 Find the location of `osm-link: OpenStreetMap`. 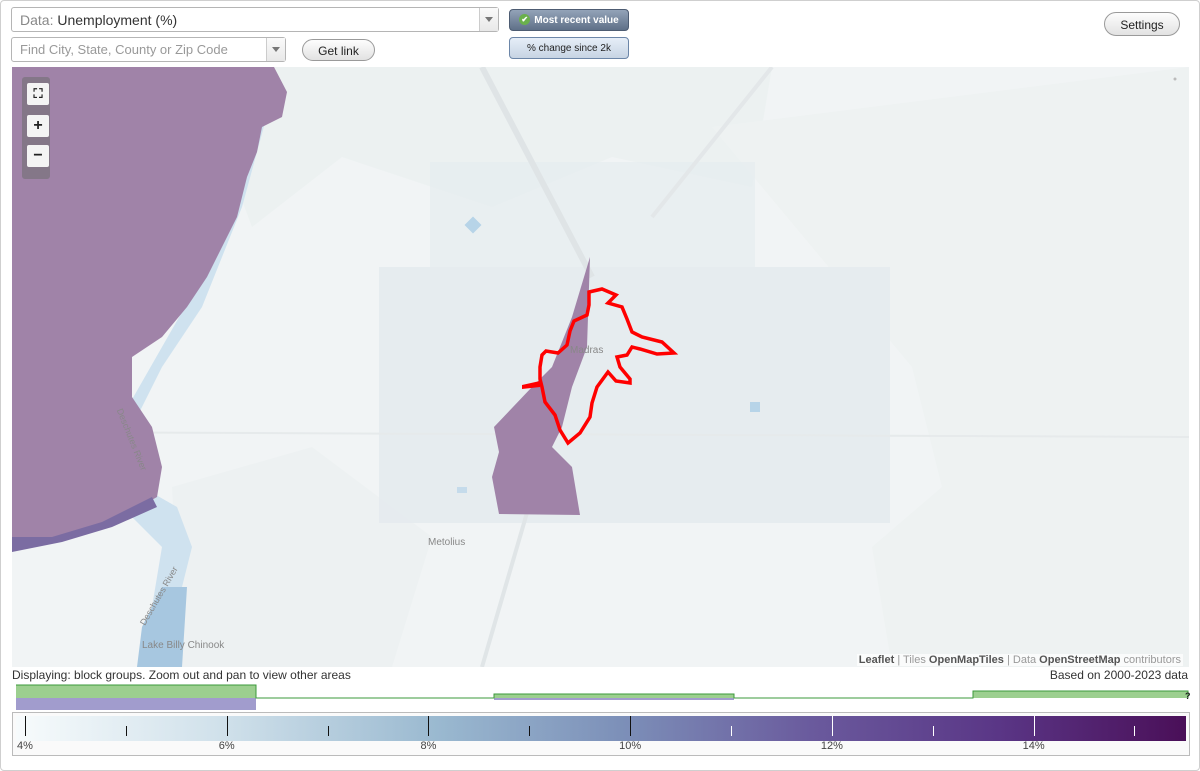

osm-link: OpenStreetMap is located at coordinates (1080, 660).